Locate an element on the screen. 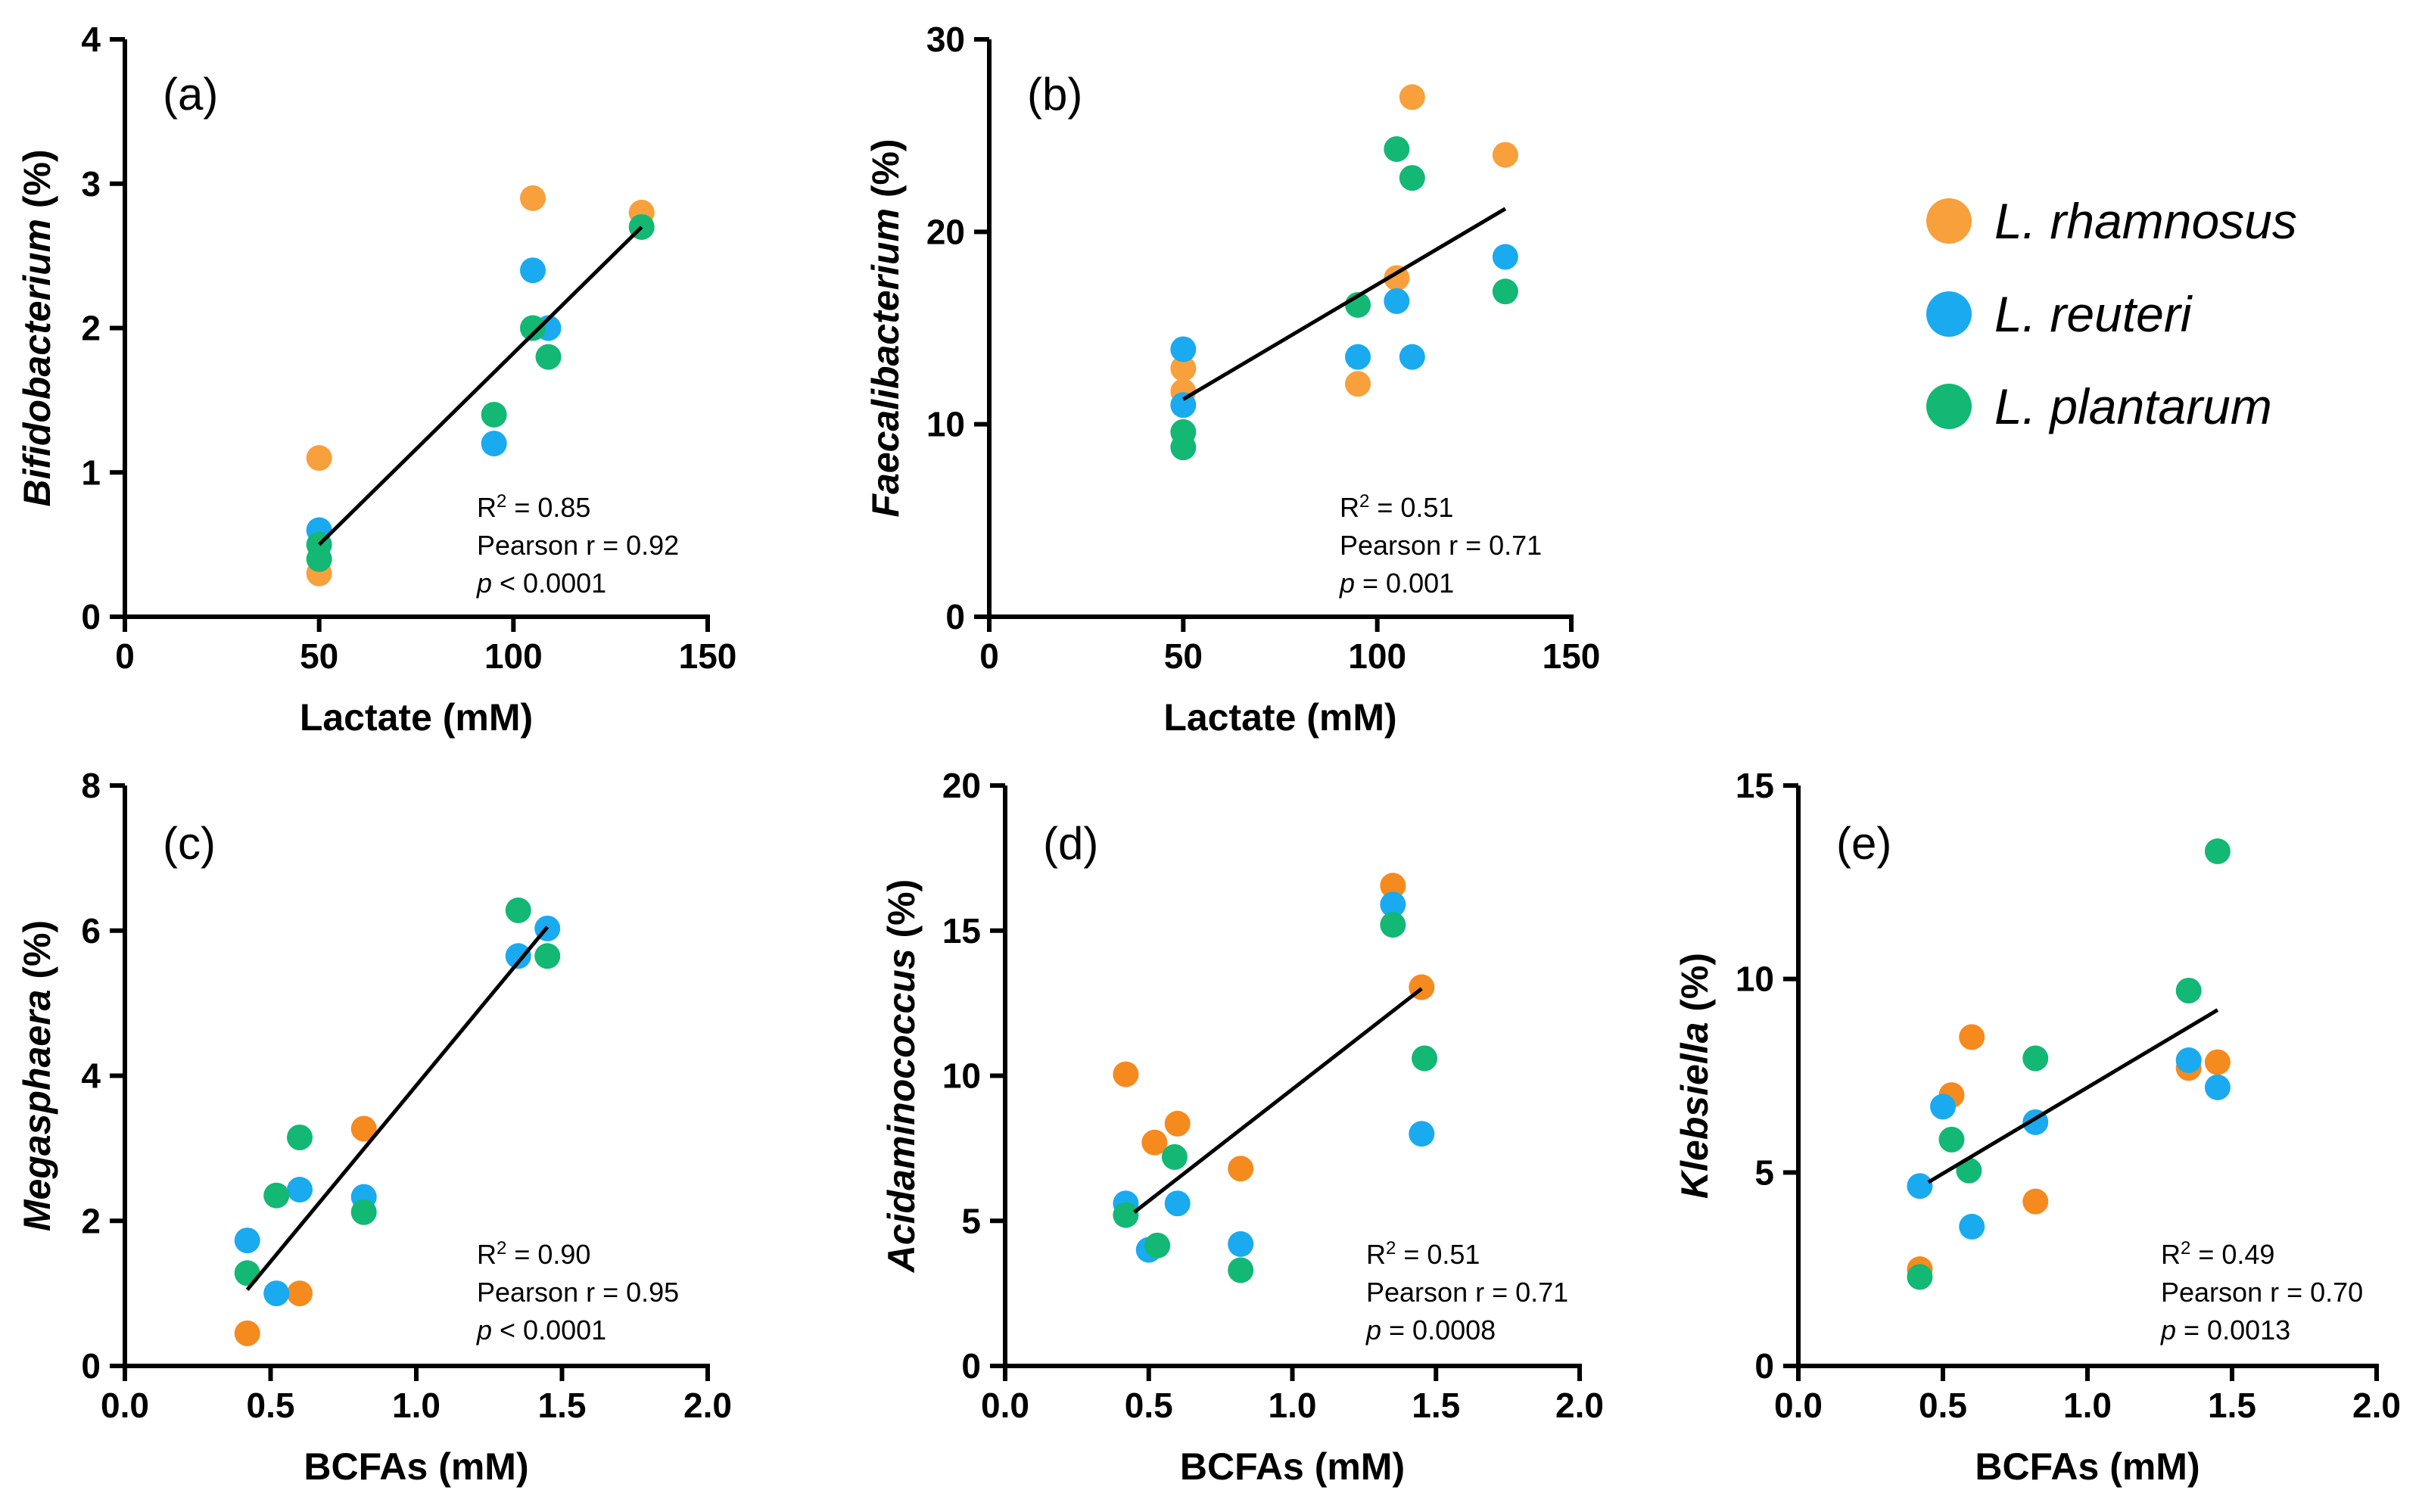 This screenshot has height=1512, width=2419. p-value-e: p = 0.0013 is located at coordinates (2225, 1330).